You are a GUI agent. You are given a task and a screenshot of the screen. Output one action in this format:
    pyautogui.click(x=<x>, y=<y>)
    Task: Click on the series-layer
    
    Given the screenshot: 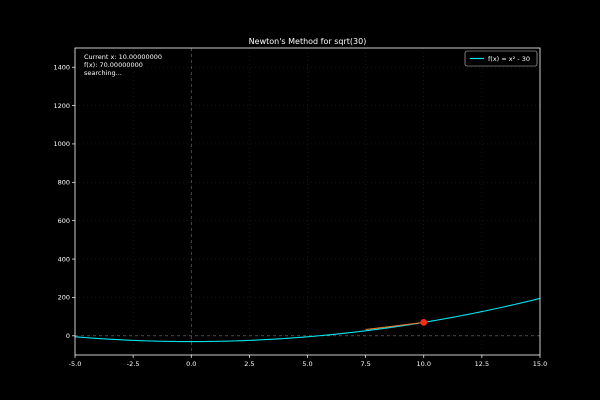 What is the action you would take?
    pyautogui.click(x=307, y=320)
    